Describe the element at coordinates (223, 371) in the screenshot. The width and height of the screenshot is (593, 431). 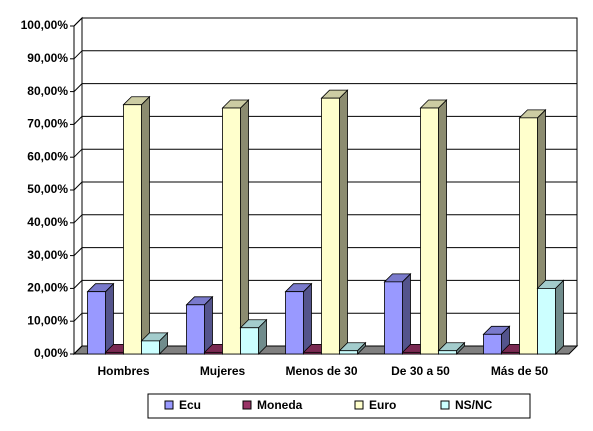
I see `x-tick-label: Mujeres` at that location.